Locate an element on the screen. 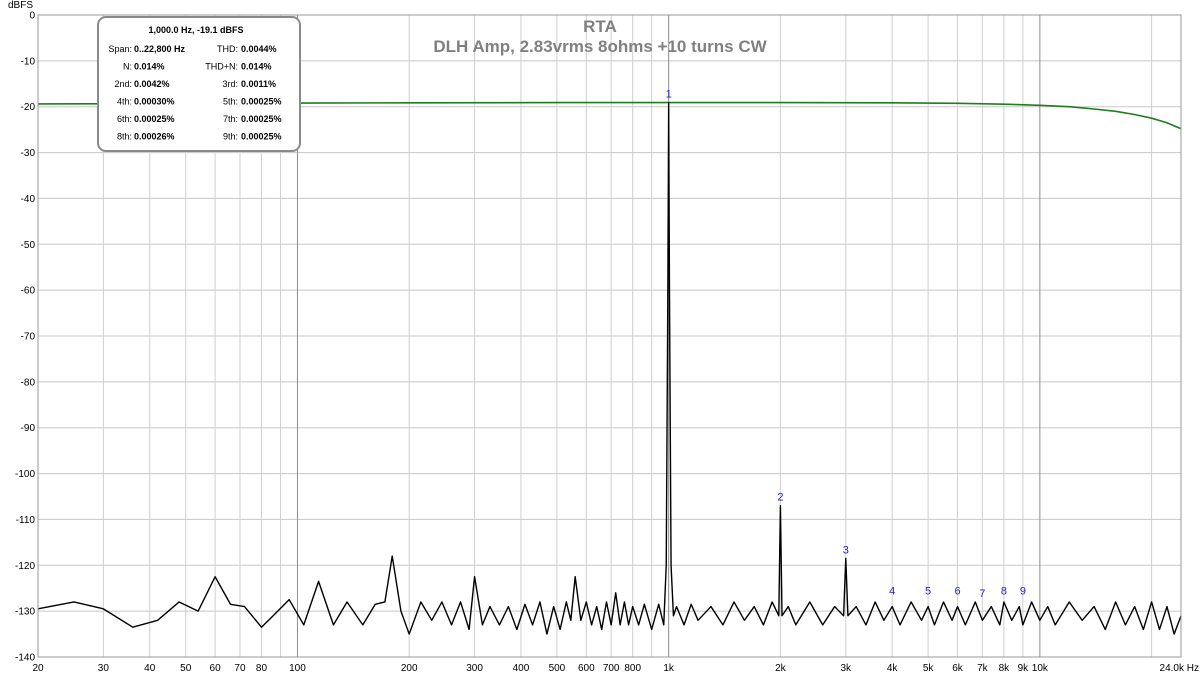  x-tick-label: 600 is located at coordinates (586, 668).